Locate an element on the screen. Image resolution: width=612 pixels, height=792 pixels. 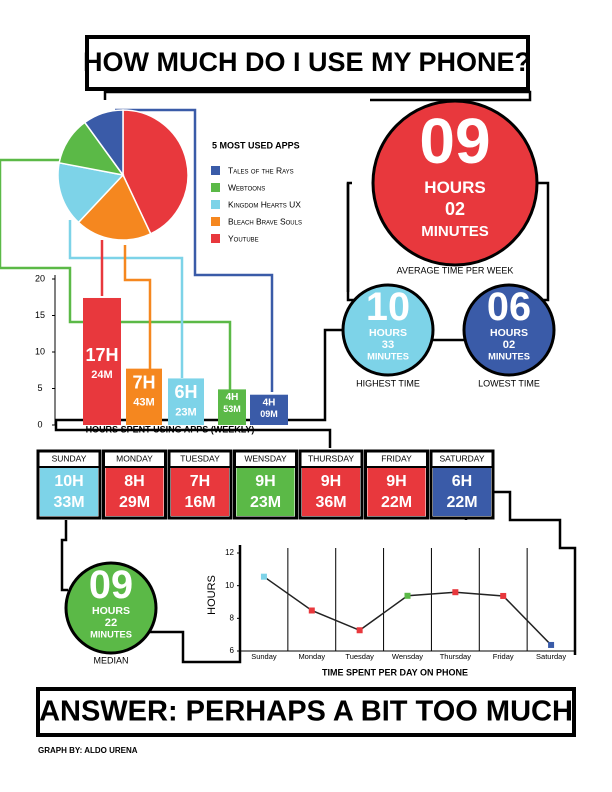
x-tick-label: Friday is located at coordinates (503, 656).